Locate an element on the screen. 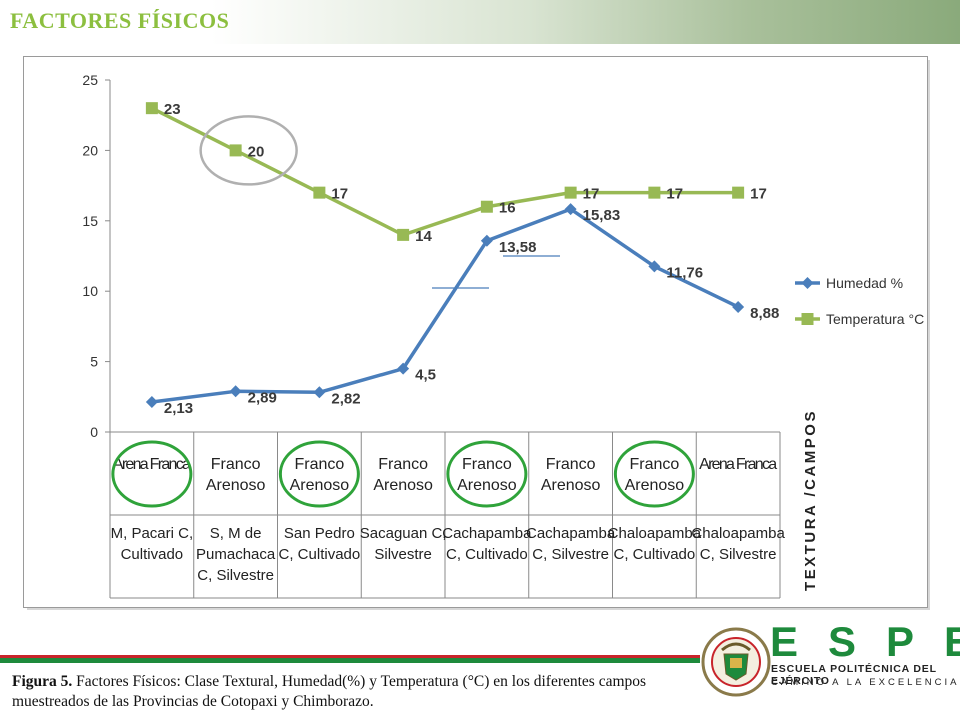 Image resolution: width=960 pixels, height=720 pixels. field-label-3-0: Sacaguan C, is located at coordinates (403, 533).